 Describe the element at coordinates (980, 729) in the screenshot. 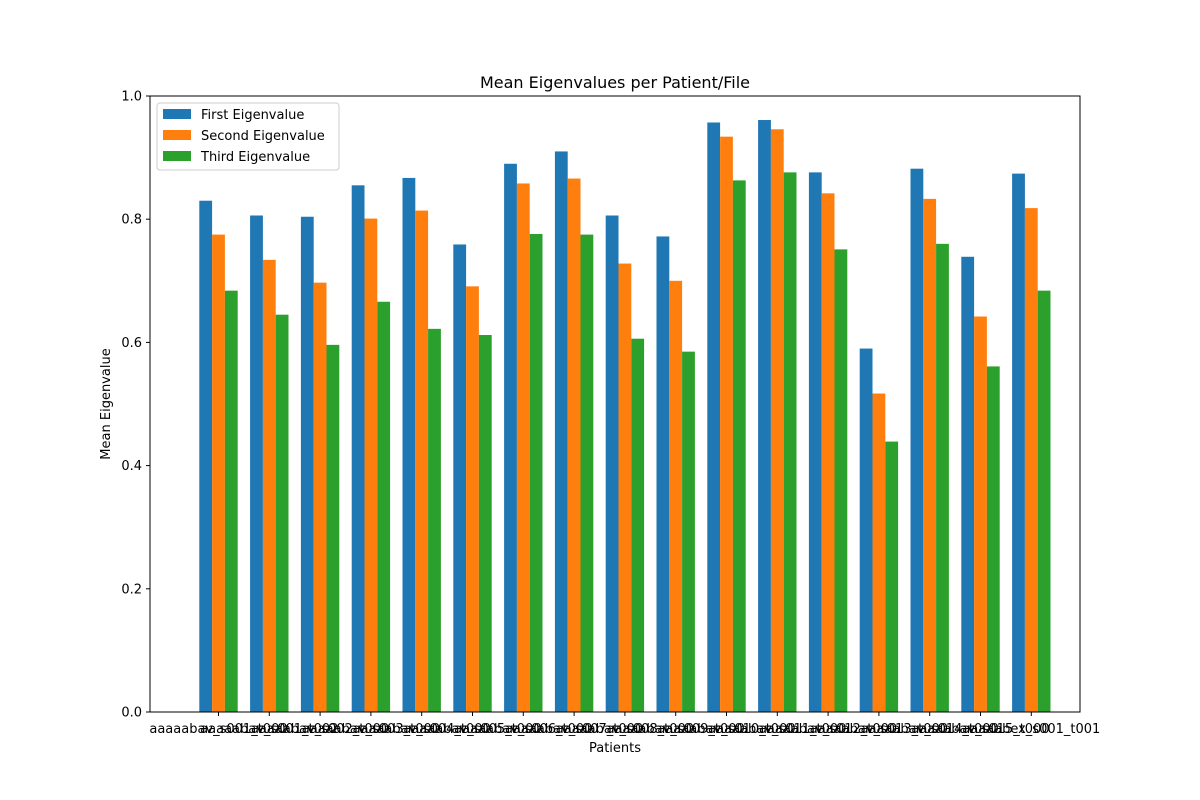

I see `x-tick-label-16: aaaaabav_s015_t000` at that location.